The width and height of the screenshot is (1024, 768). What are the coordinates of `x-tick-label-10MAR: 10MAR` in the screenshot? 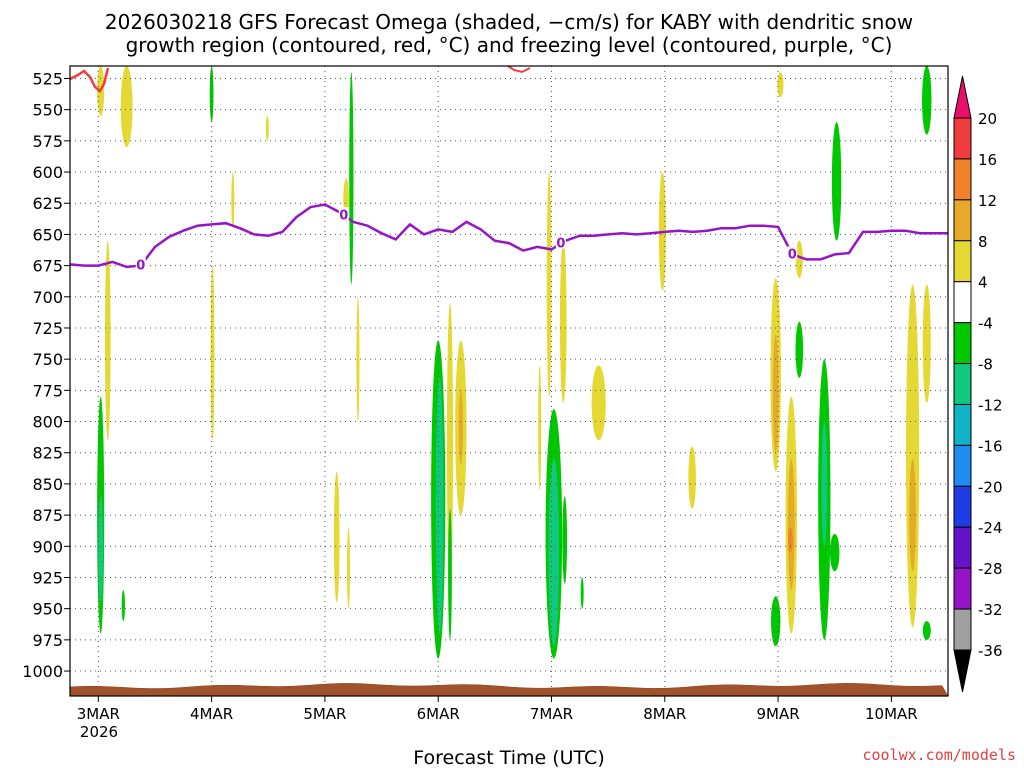 It's located at (891, 714).